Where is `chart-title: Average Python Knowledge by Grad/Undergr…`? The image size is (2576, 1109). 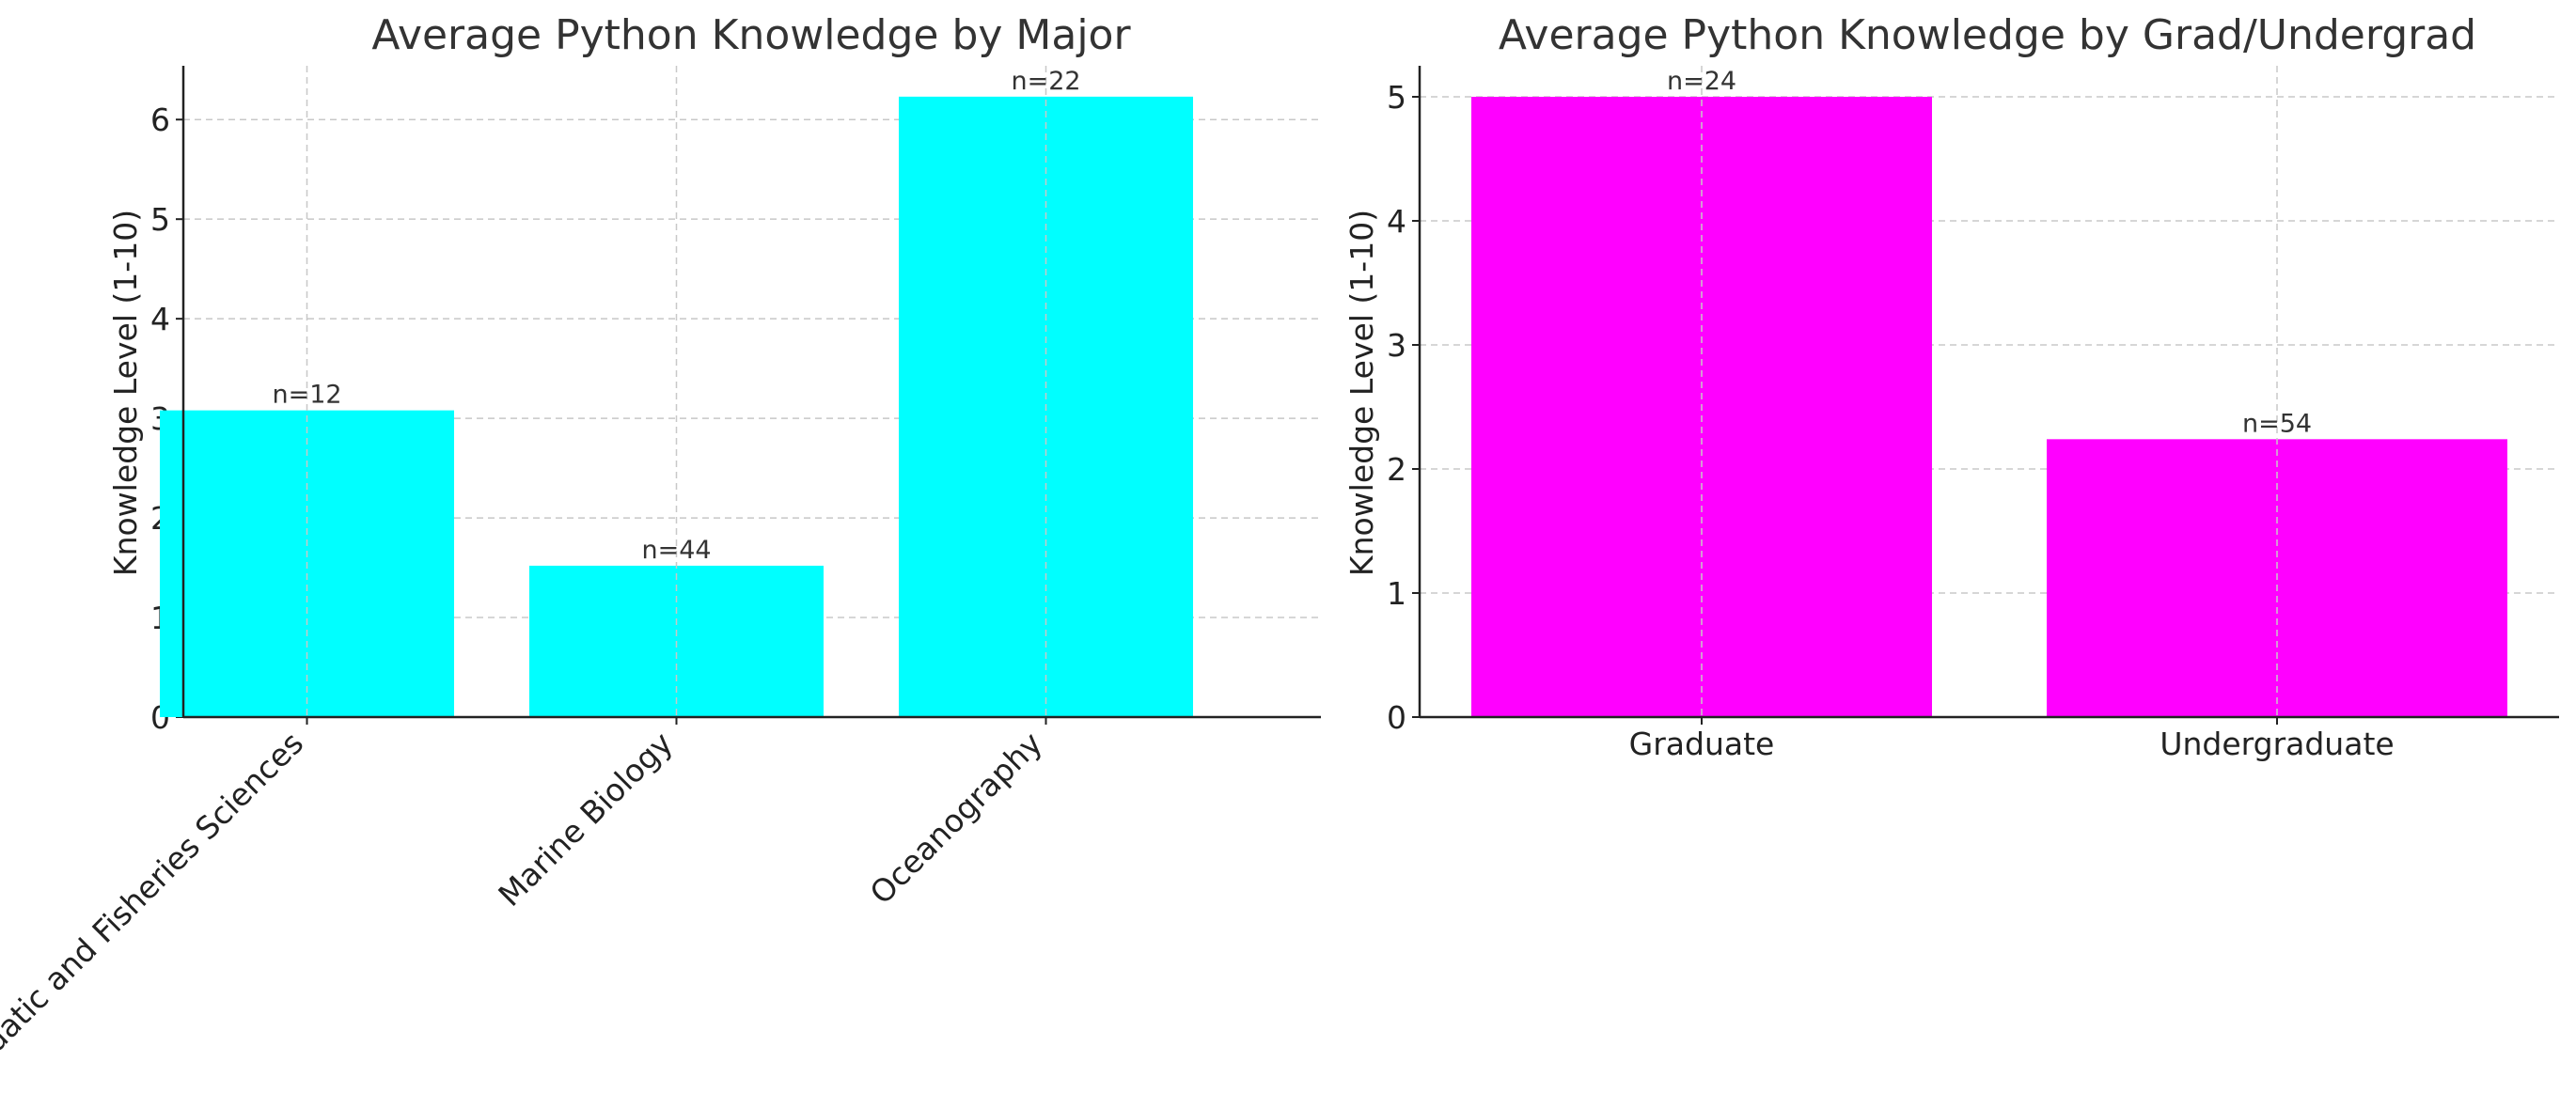
chart-title: Average Python Knowledge by Grad/Undergr… is located at coordinates (1988, 35).